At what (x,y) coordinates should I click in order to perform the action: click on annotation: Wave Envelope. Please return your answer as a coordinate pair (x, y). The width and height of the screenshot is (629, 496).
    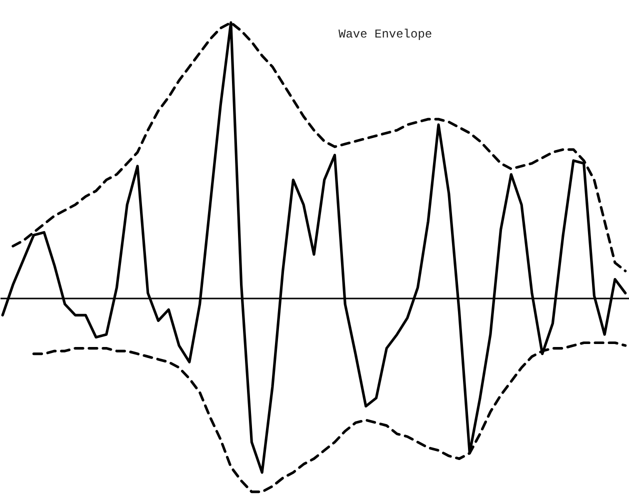
    Looking at the image, I should click on (385, 35).